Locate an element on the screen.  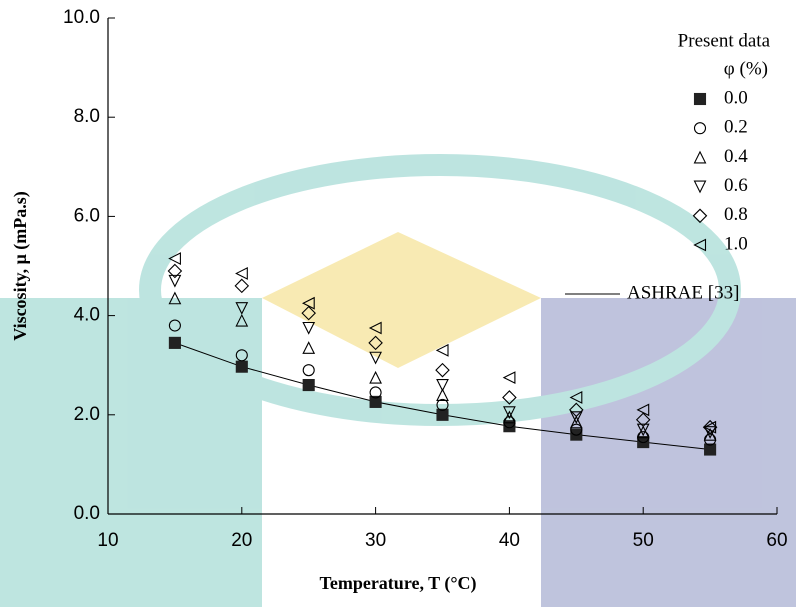
legend-label: 0.0 is located at coordinates (736, 97).